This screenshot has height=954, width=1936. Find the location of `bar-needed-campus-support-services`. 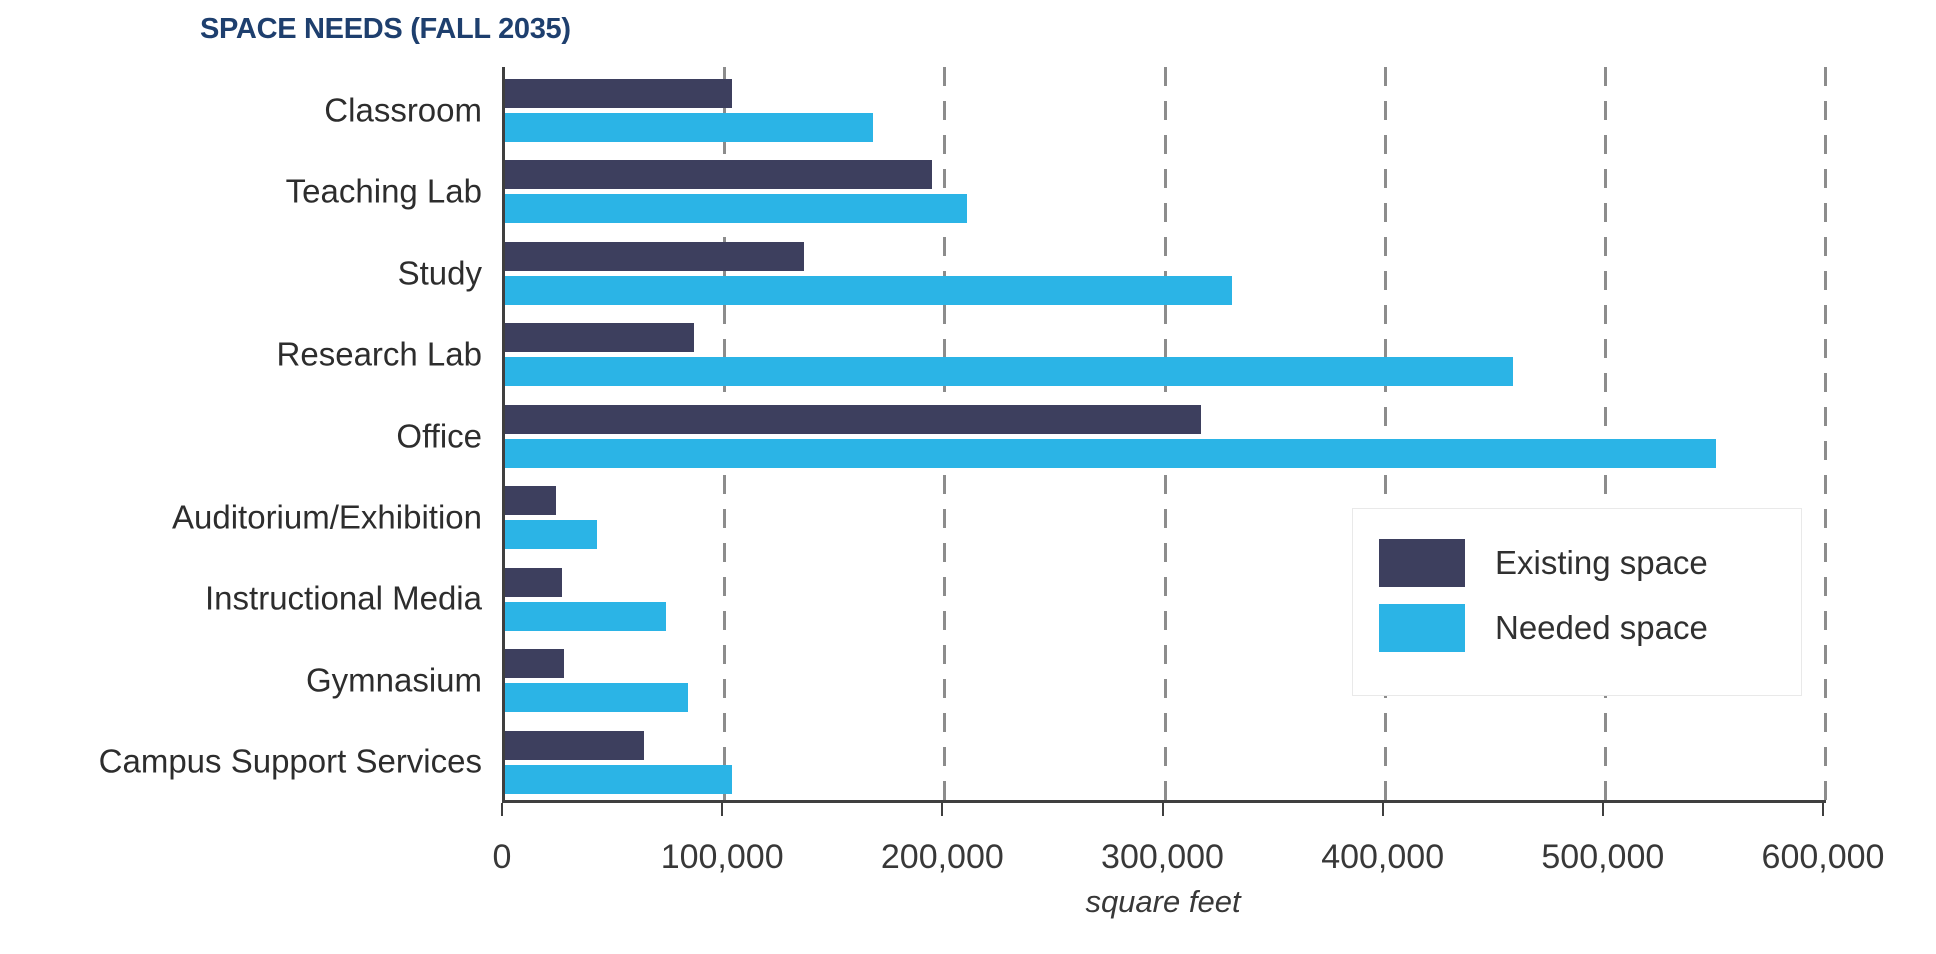

bar-needed-campus-support-services is located at coordinates (618, 779).